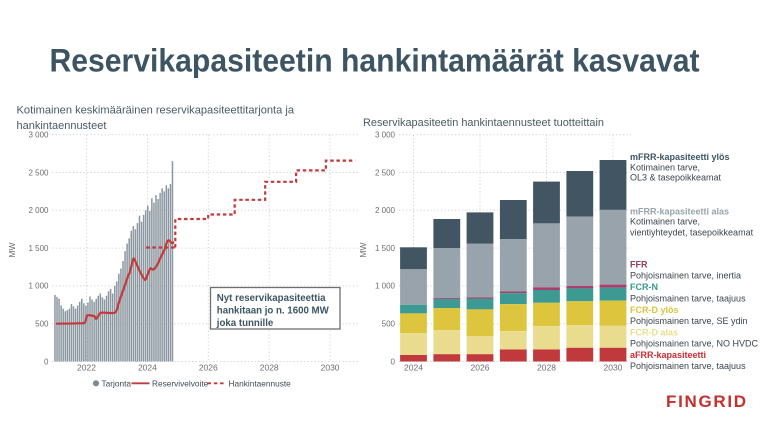  I want to click on svg-text: Reservivelvoite, so click(180, 383).